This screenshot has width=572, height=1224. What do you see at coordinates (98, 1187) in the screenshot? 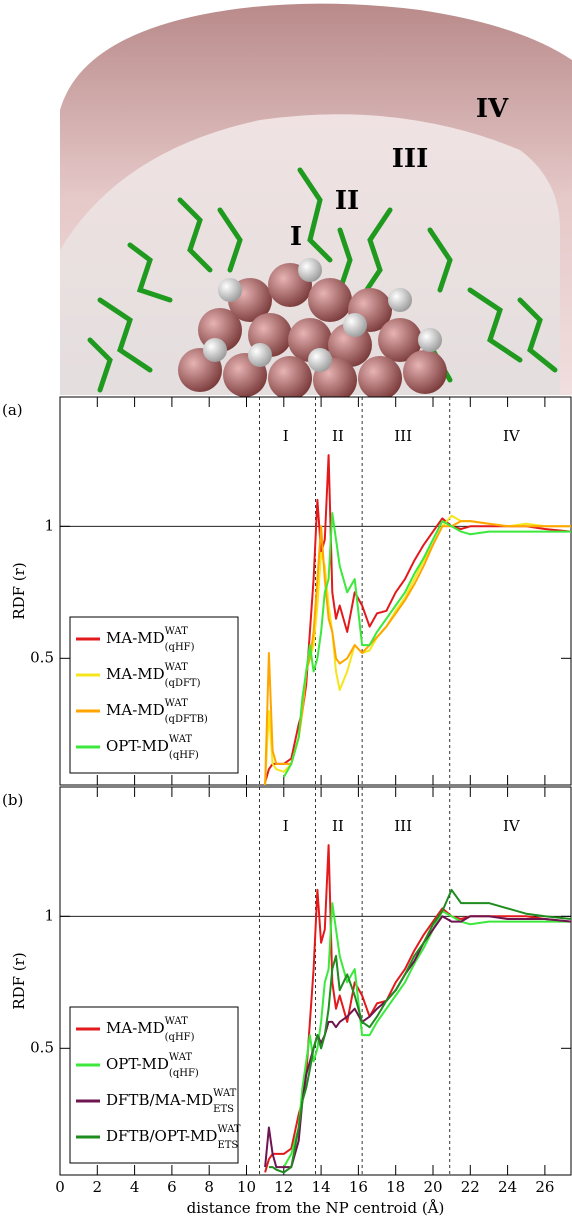
I see `x-tick-label: 2` at bounding box center [98, 1187].